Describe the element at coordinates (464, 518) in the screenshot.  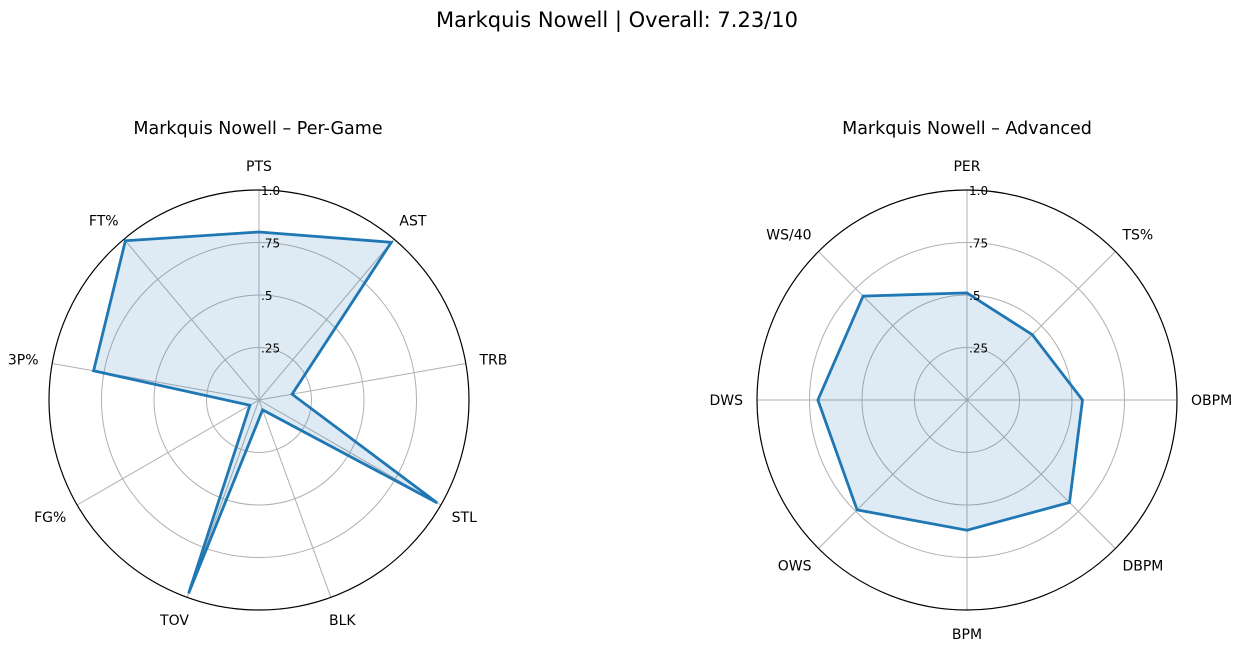
I see `category-label: STL` at that location.